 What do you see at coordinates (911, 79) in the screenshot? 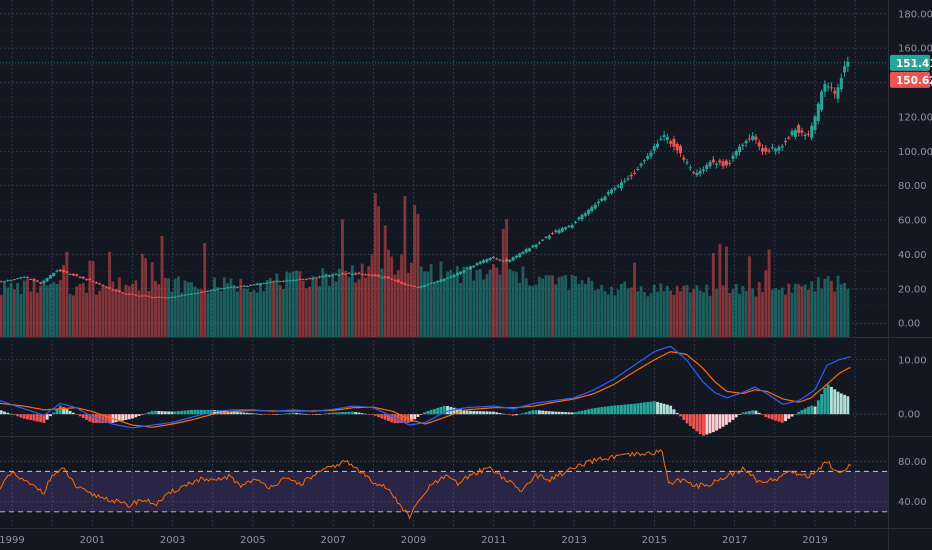
I see `prev-close-tag: 150.62` at bounding box center [911, 79].